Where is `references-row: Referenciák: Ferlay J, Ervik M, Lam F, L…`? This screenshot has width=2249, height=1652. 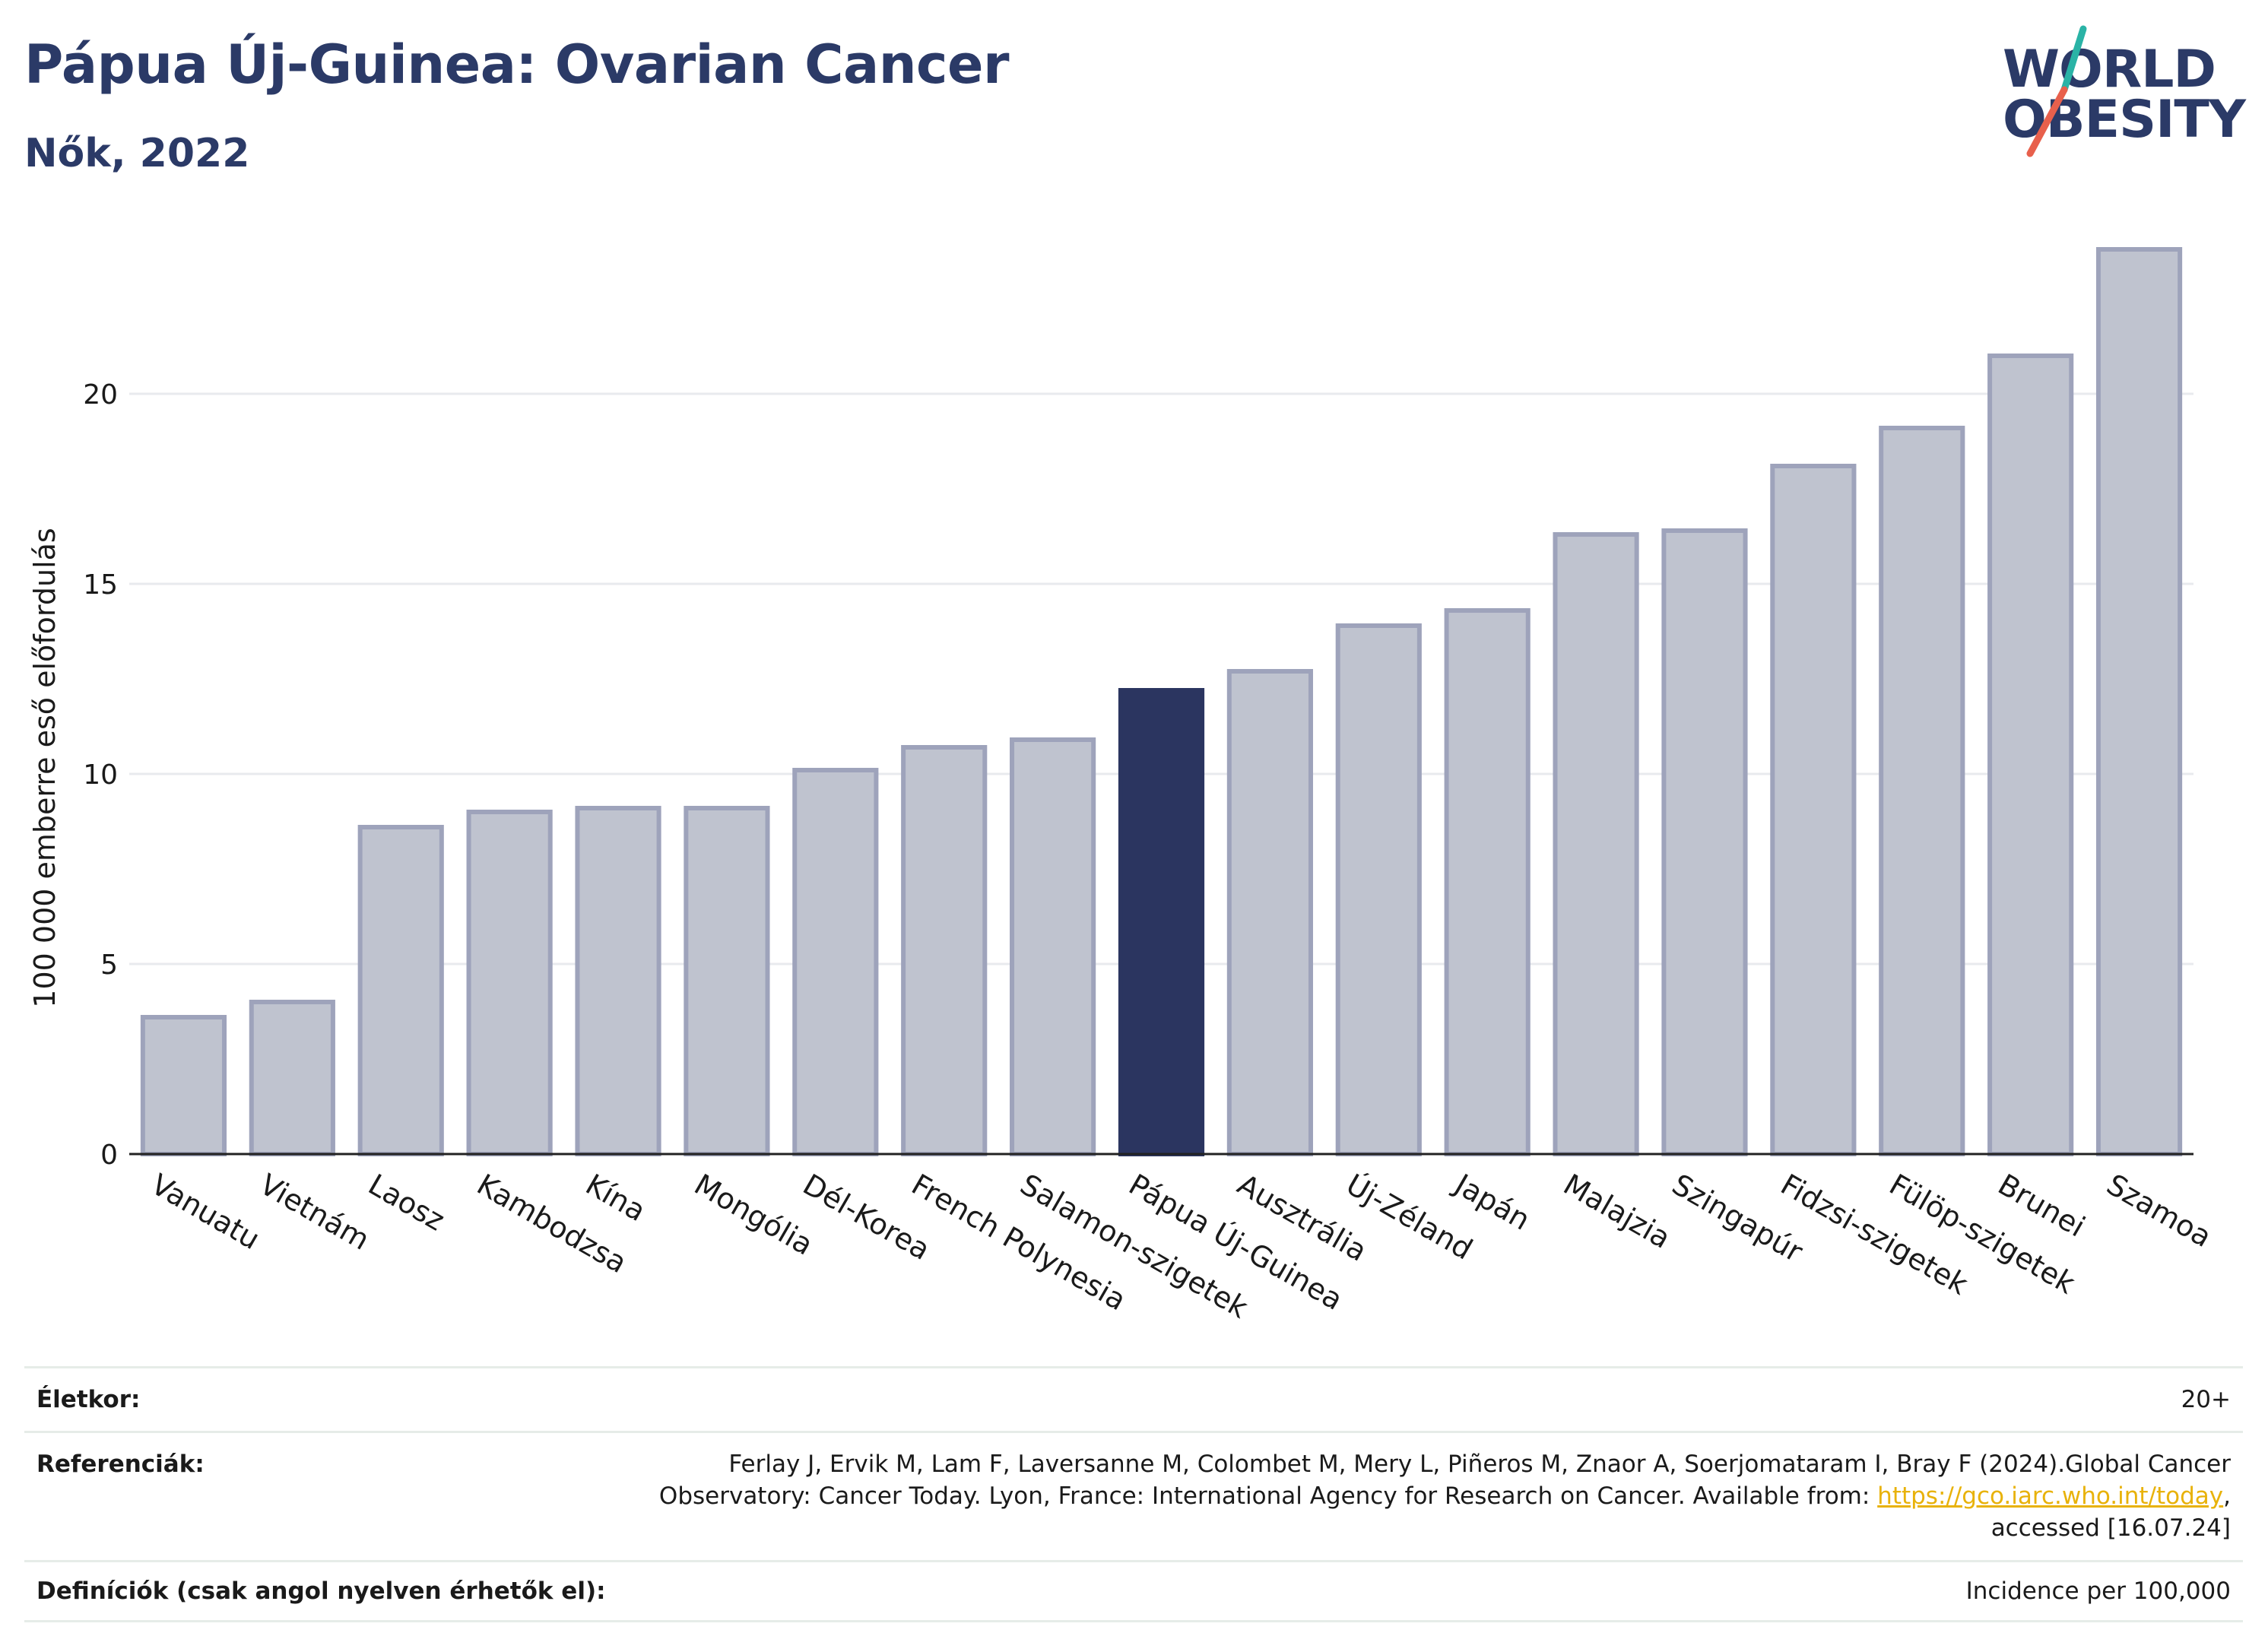 references-row: Referenciák: Ferlay J, Ervik M, Lam F, L… is located at coordinates (1133, 1495).